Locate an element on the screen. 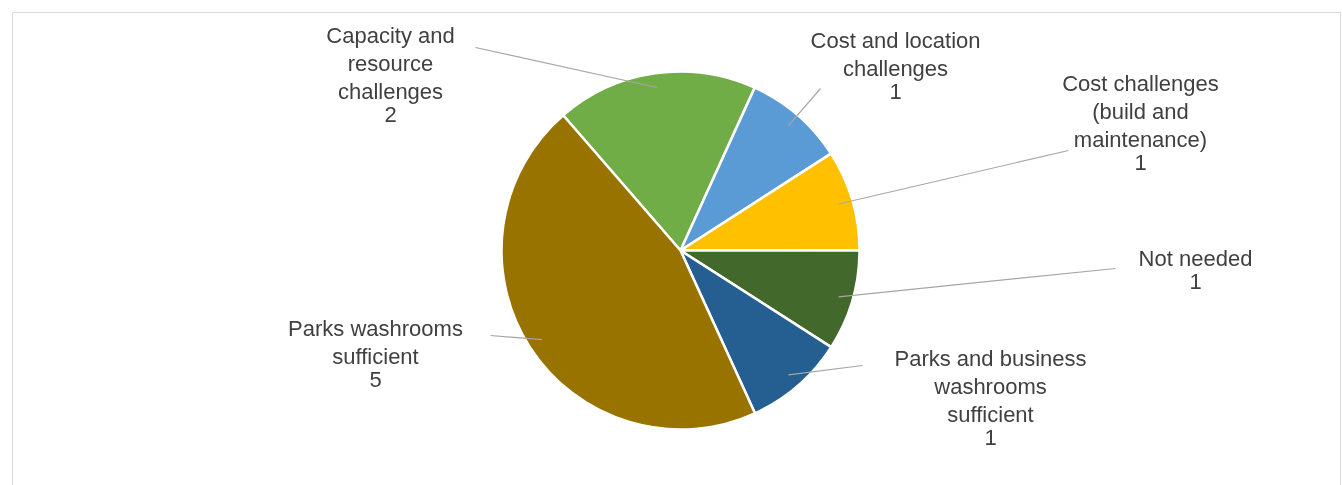  data-label: 5 is located at coordinates (375, 379).